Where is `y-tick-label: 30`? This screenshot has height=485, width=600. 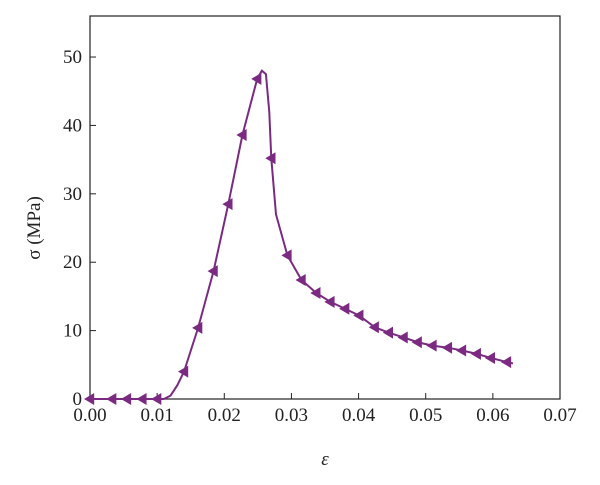
y-tick-label: 30 is located at coordinates (72, 194).